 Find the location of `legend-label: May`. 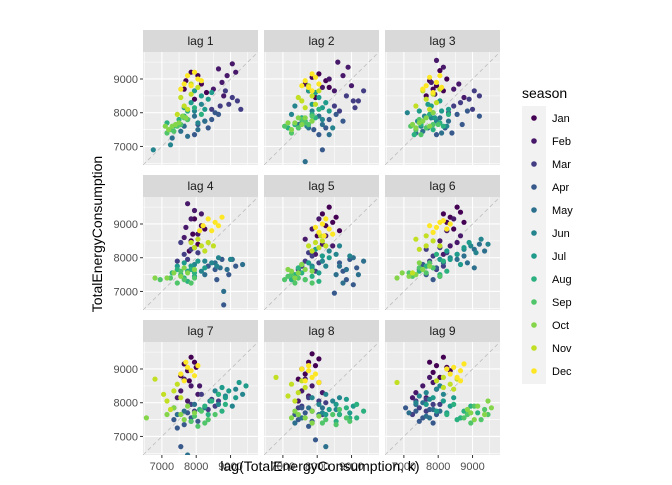

legend-label: May is located at coordinates (562, 211).